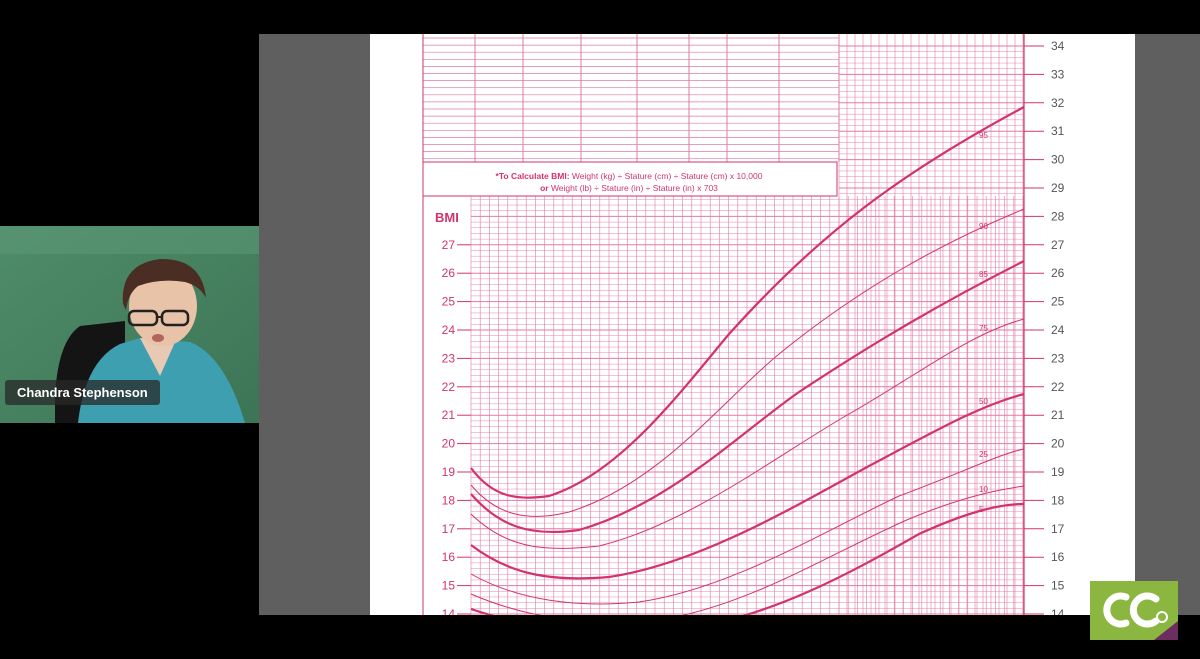 The height and width of the screenshot is (659, 1200). Describe the element at coordinates (1058, 160) in the screenshot. I see `right-axis-tick-label: 30` at that location.